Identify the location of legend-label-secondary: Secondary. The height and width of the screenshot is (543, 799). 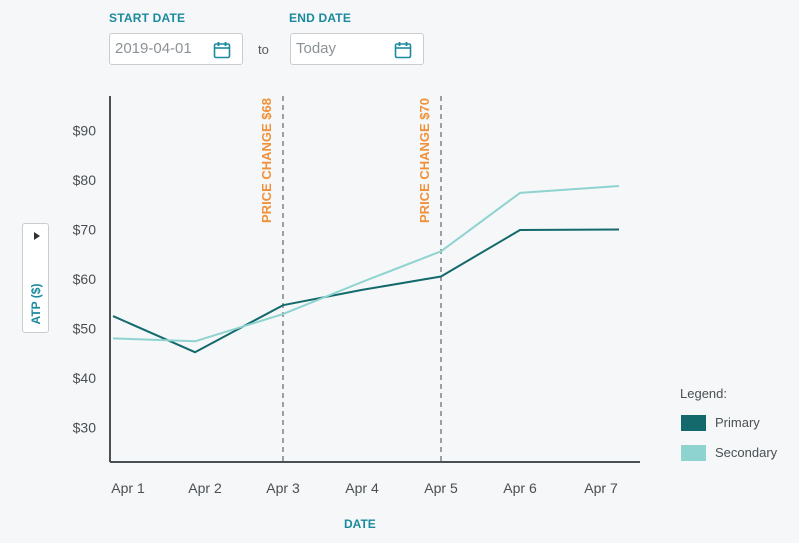
(746, 452).